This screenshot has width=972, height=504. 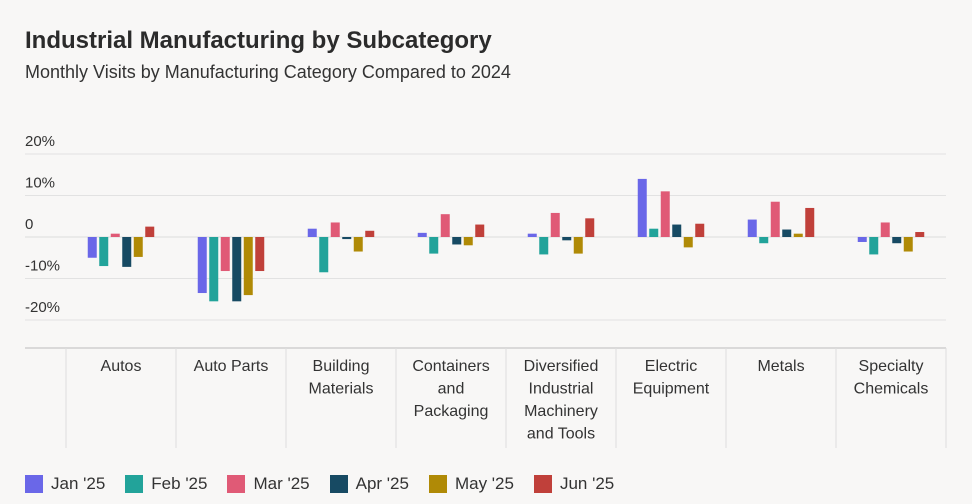 I want to click on x-tick-label: Metals, so click(x=780, y=366).